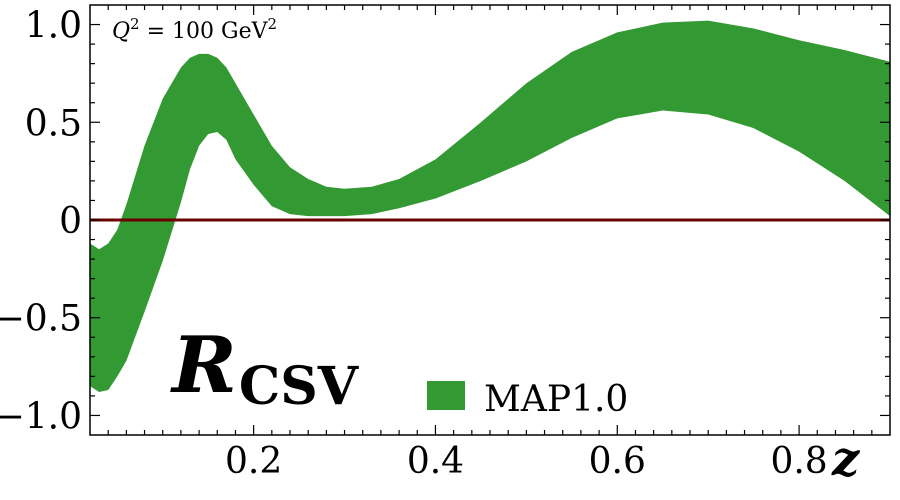  I want to click on scale-annotation: Q2 = 100 GeV2, so click(194, 29).